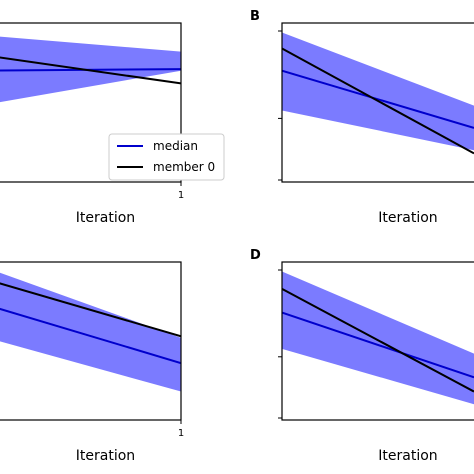 Image resolution: width=474 pixels, height=474 pixels. Describe the element at coordinates (175, 146) in the screenshot. I see `legend-label: median` at that location.